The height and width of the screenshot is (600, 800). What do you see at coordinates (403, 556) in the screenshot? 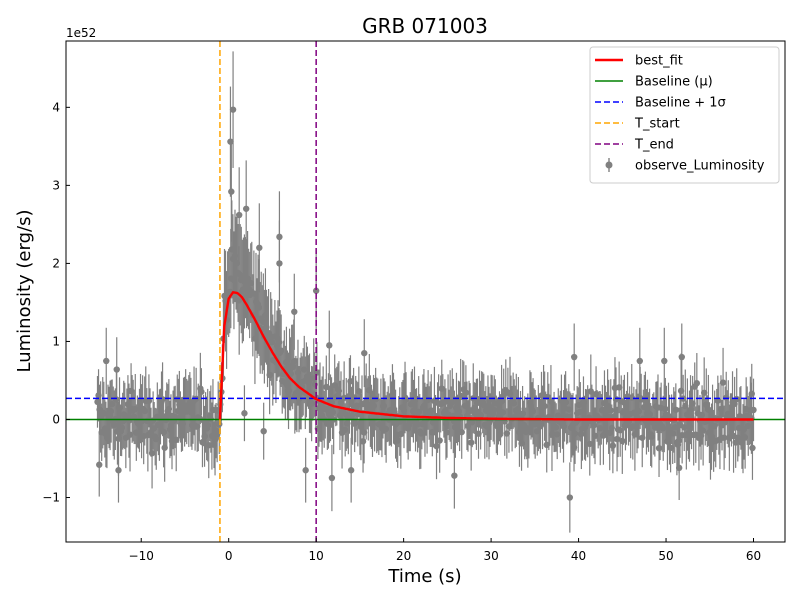
I see `x-tick-label: 20` at bounding box center [403, 556].